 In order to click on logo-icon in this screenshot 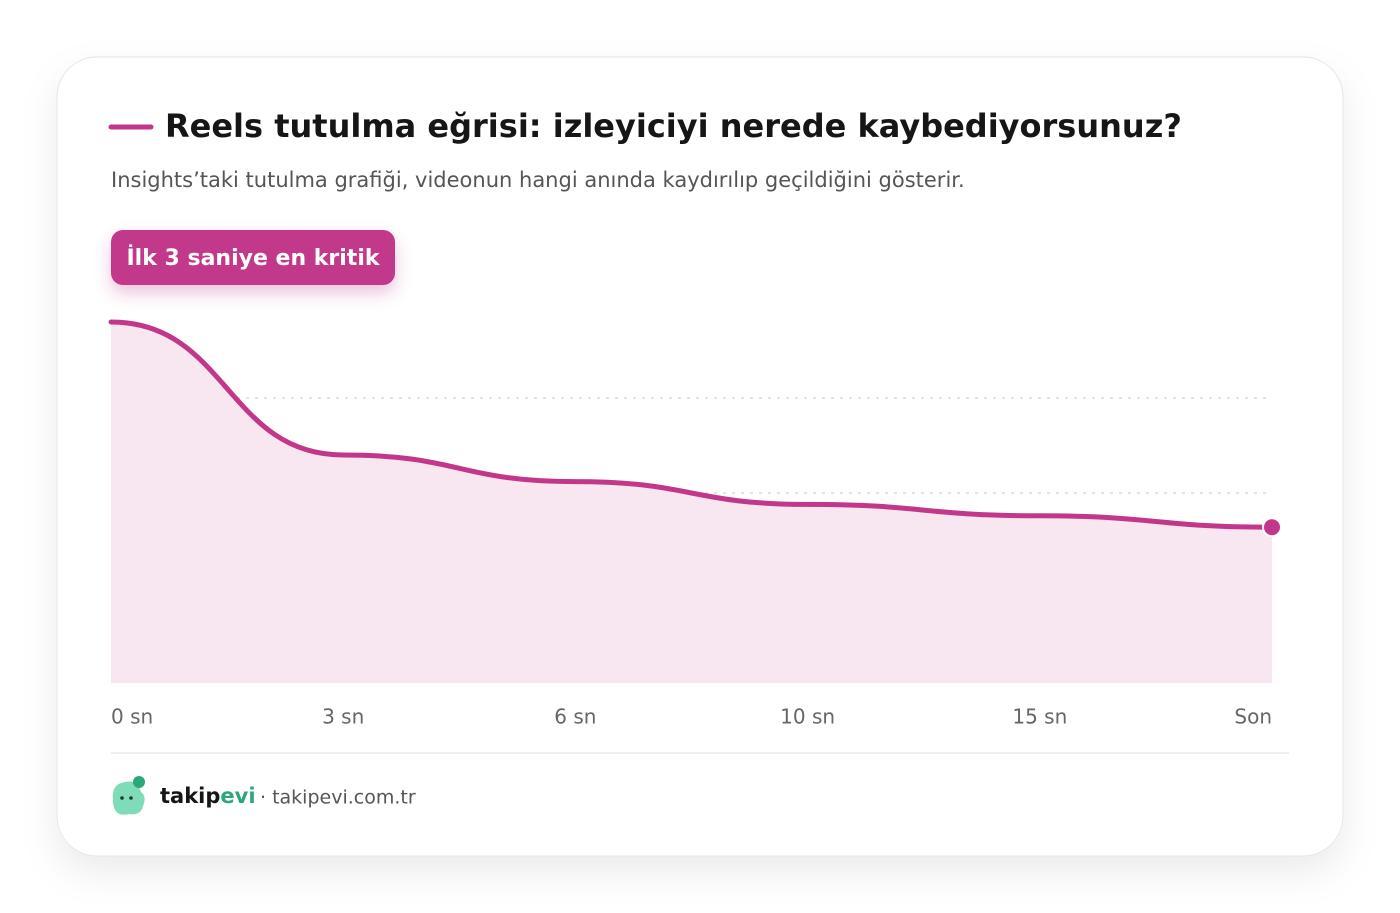, I will do `click(128, 795)`.